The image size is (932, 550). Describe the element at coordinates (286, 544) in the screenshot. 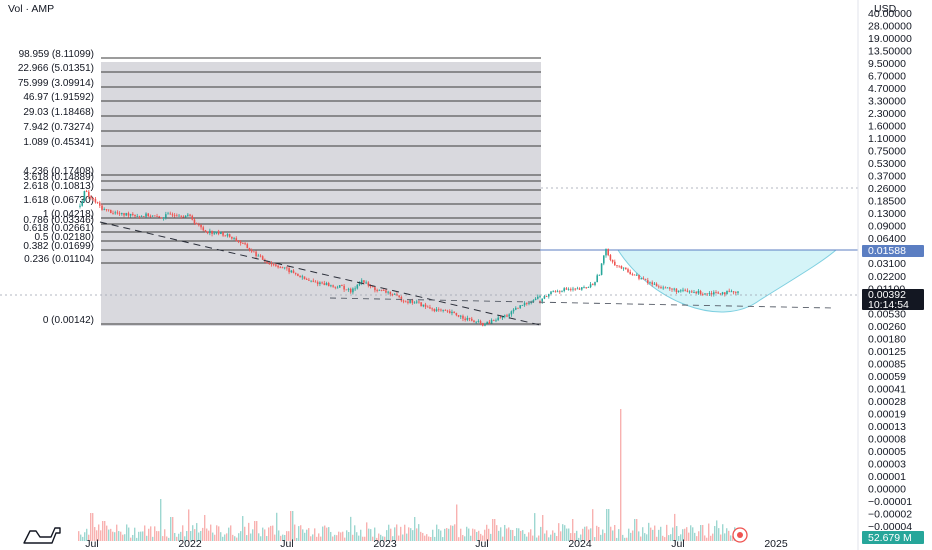

I see `time-tick-label: Jul` at that location.